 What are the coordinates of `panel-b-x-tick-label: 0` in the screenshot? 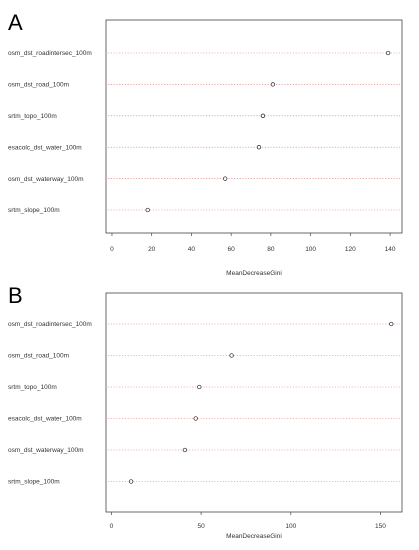 It's located at (112, 526).